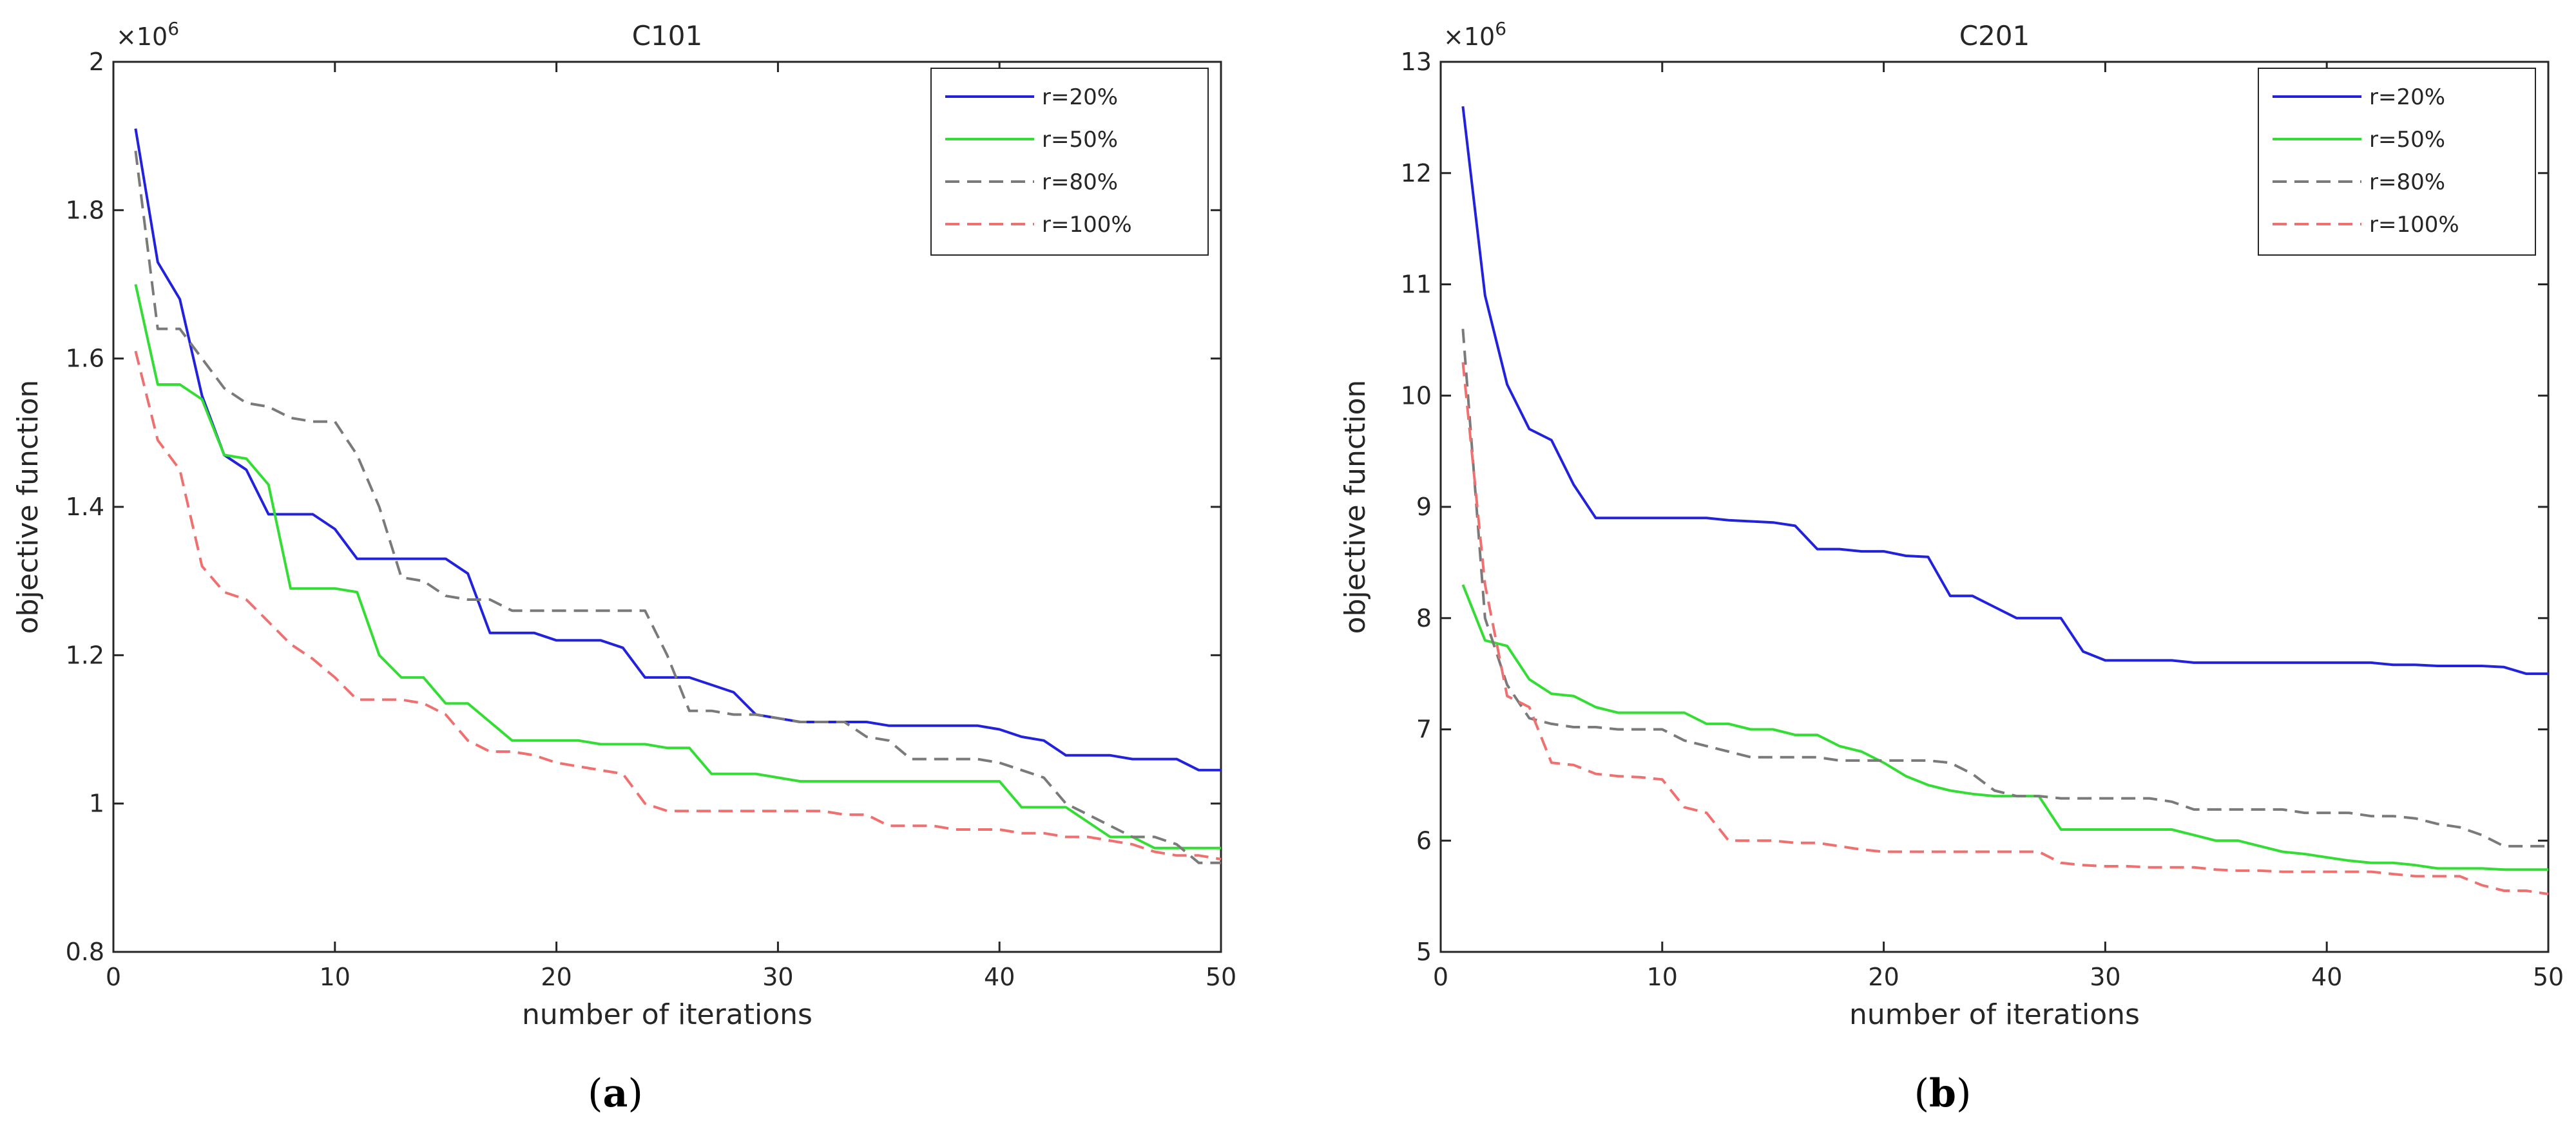 This screenshot has height=1129, width=2576. I want to click on caption-letter: a, so click(615, 1093).